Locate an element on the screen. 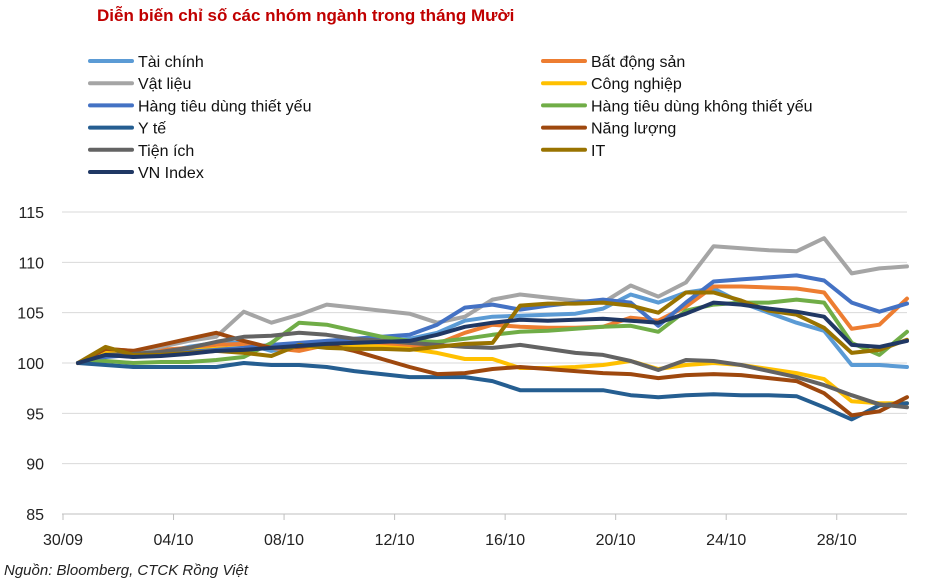 This screenshot has width=935, height=587. y-tick-label: 100 is located at coordinates (30, 364).